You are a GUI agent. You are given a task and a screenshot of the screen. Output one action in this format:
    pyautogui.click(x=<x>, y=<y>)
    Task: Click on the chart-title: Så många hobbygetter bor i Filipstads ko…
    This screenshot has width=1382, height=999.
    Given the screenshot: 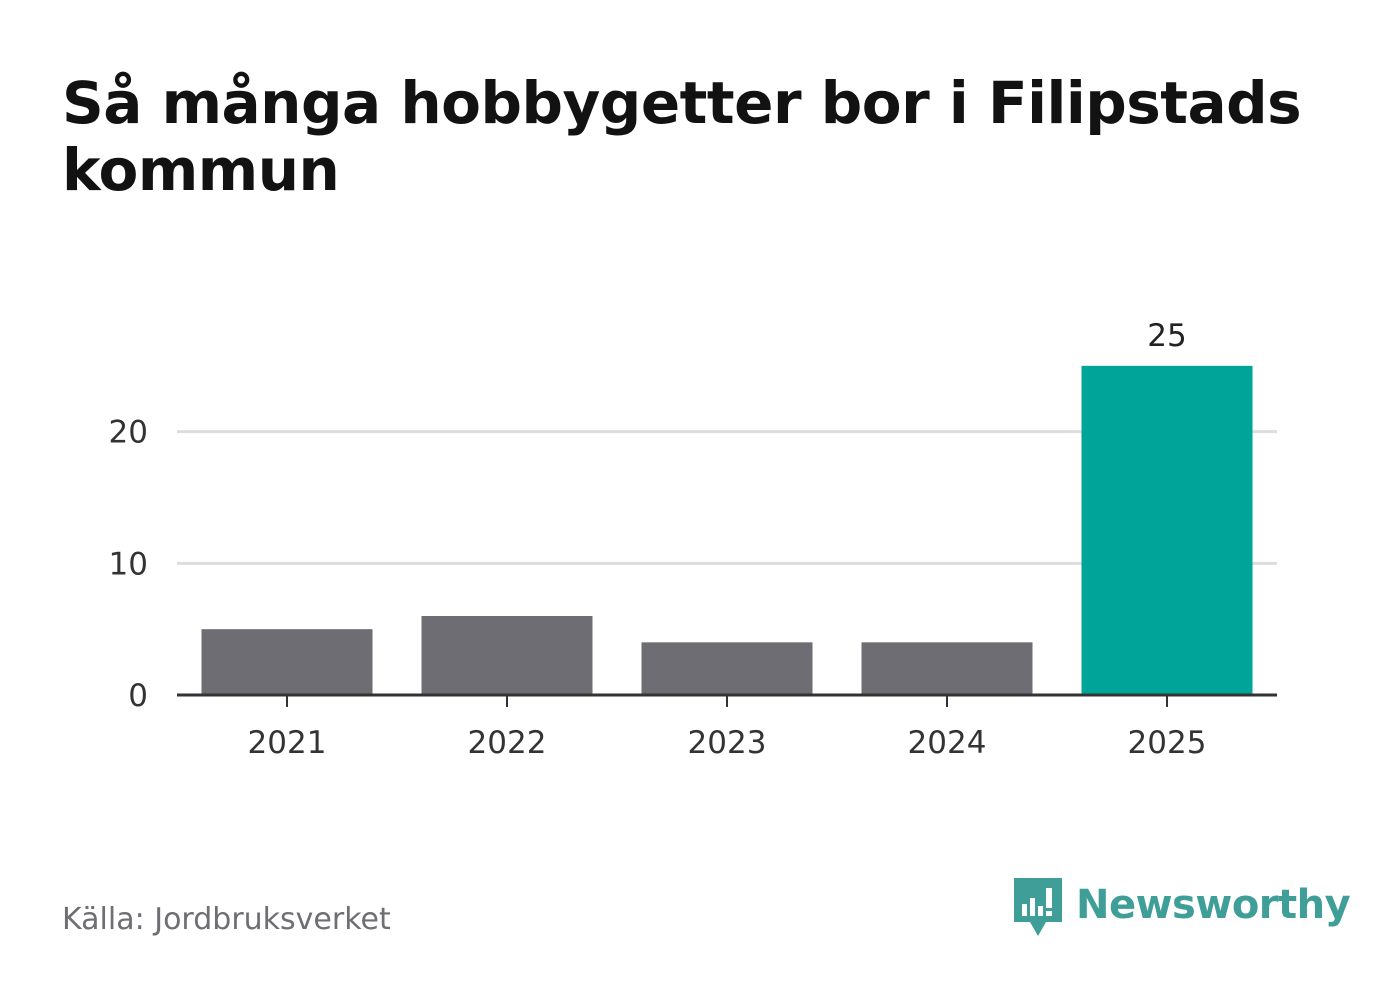 What is the action you would take?
    pyautogui.click(x=682, y=136)
    